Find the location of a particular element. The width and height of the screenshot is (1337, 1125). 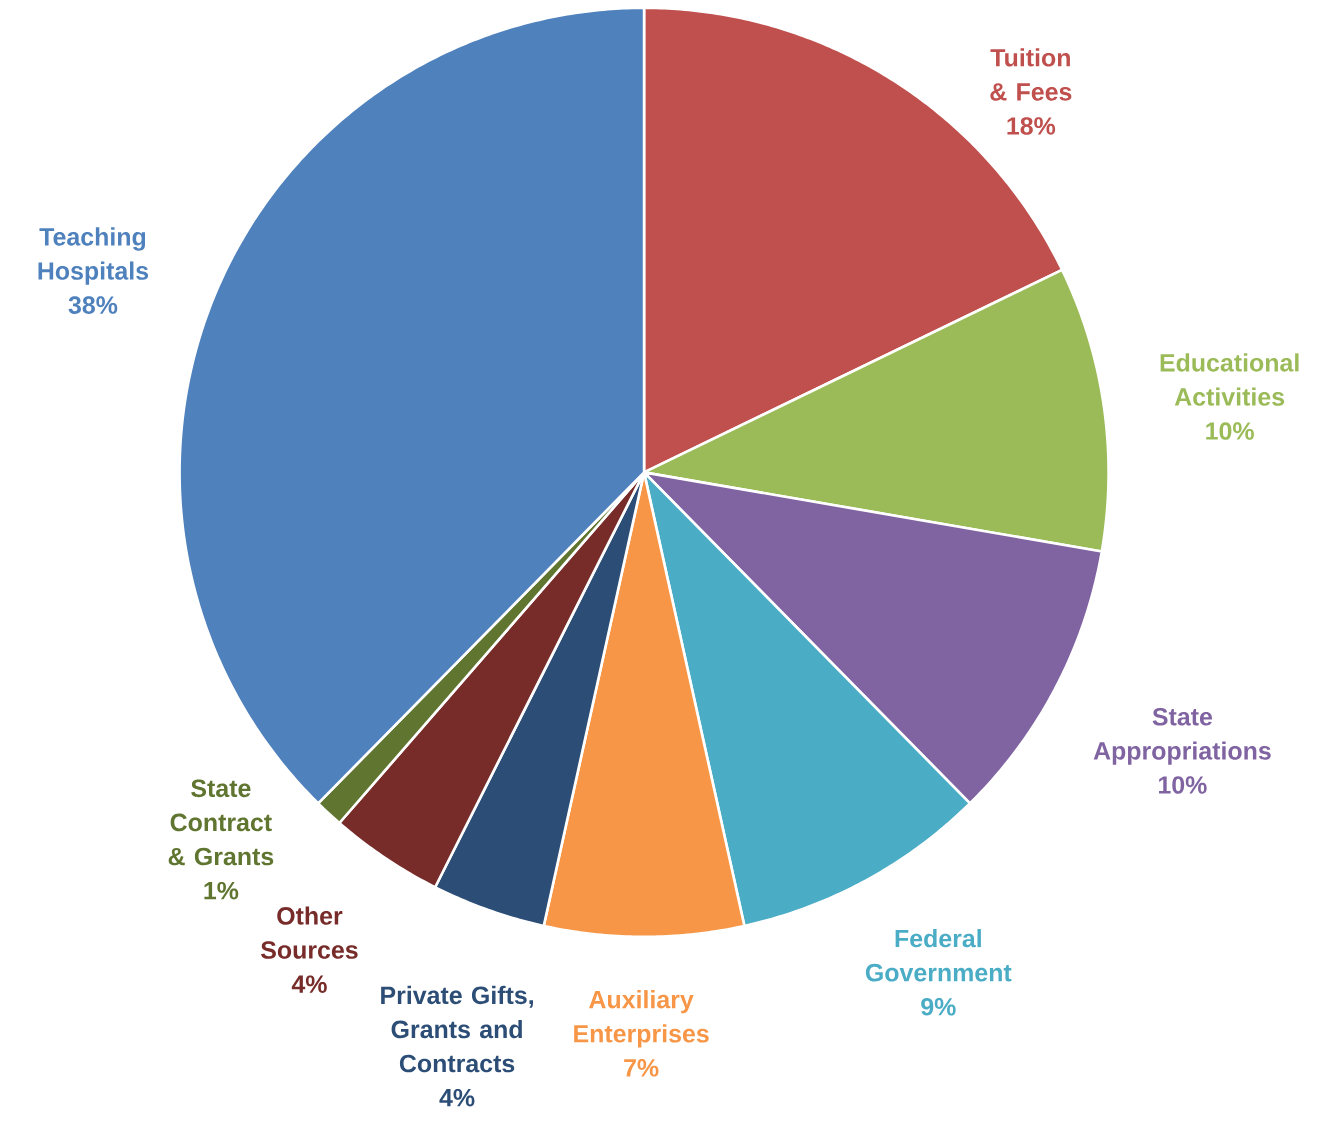

slice-label: Other Sources is located at coordinates (309, 932).